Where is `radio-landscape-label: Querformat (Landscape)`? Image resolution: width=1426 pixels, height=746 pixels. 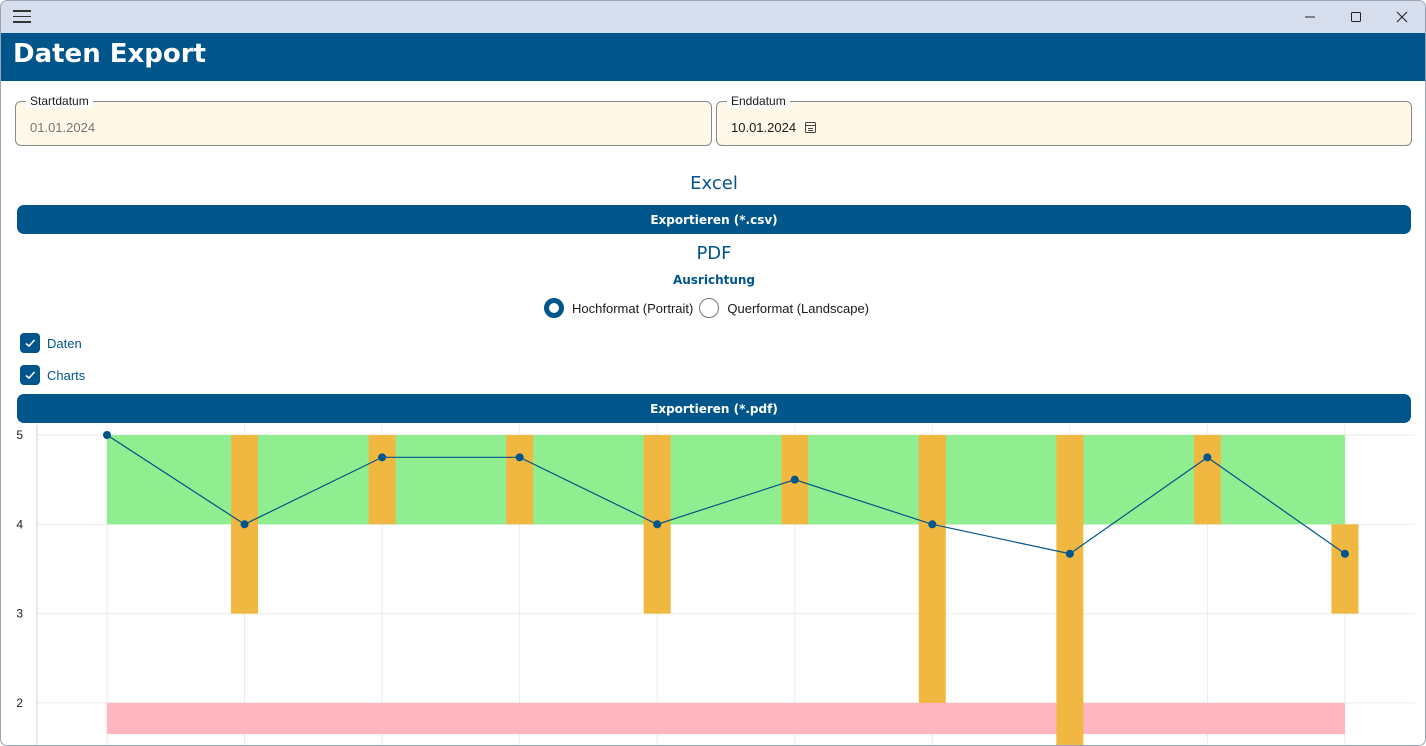
radio-landscape-label: Querformat (Landscape) is located at coordinates (798, 308).